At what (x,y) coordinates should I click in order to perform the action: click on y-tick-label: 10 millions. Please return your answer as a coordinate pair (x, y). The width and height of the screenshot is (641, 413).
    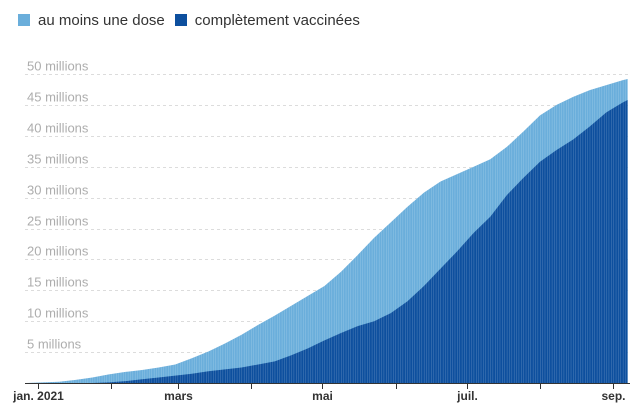
    Looking at the image, I should click on (58, 313).